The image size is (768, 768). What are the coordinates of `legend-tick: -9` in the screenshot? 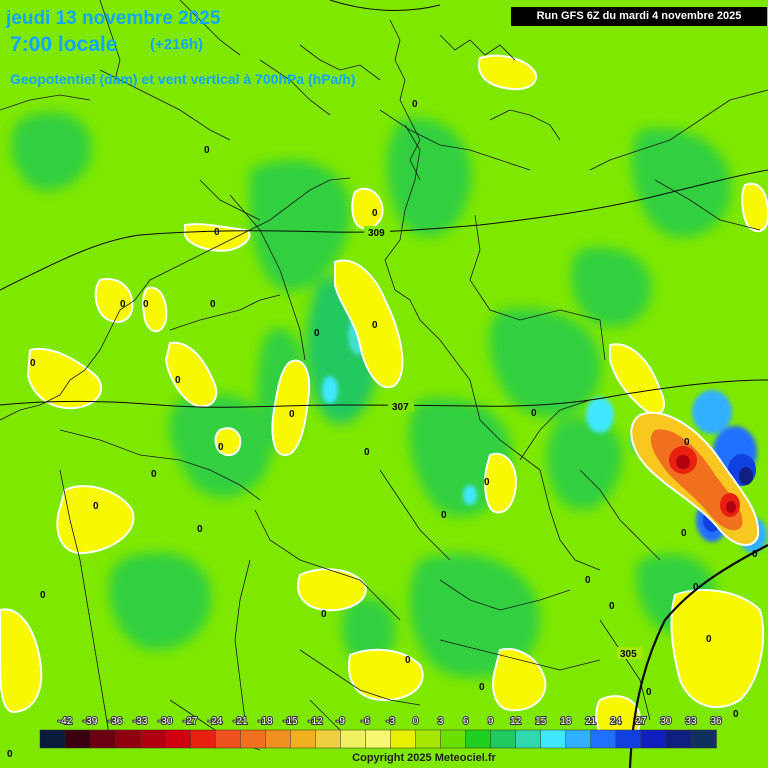 It's located at (340, 721).